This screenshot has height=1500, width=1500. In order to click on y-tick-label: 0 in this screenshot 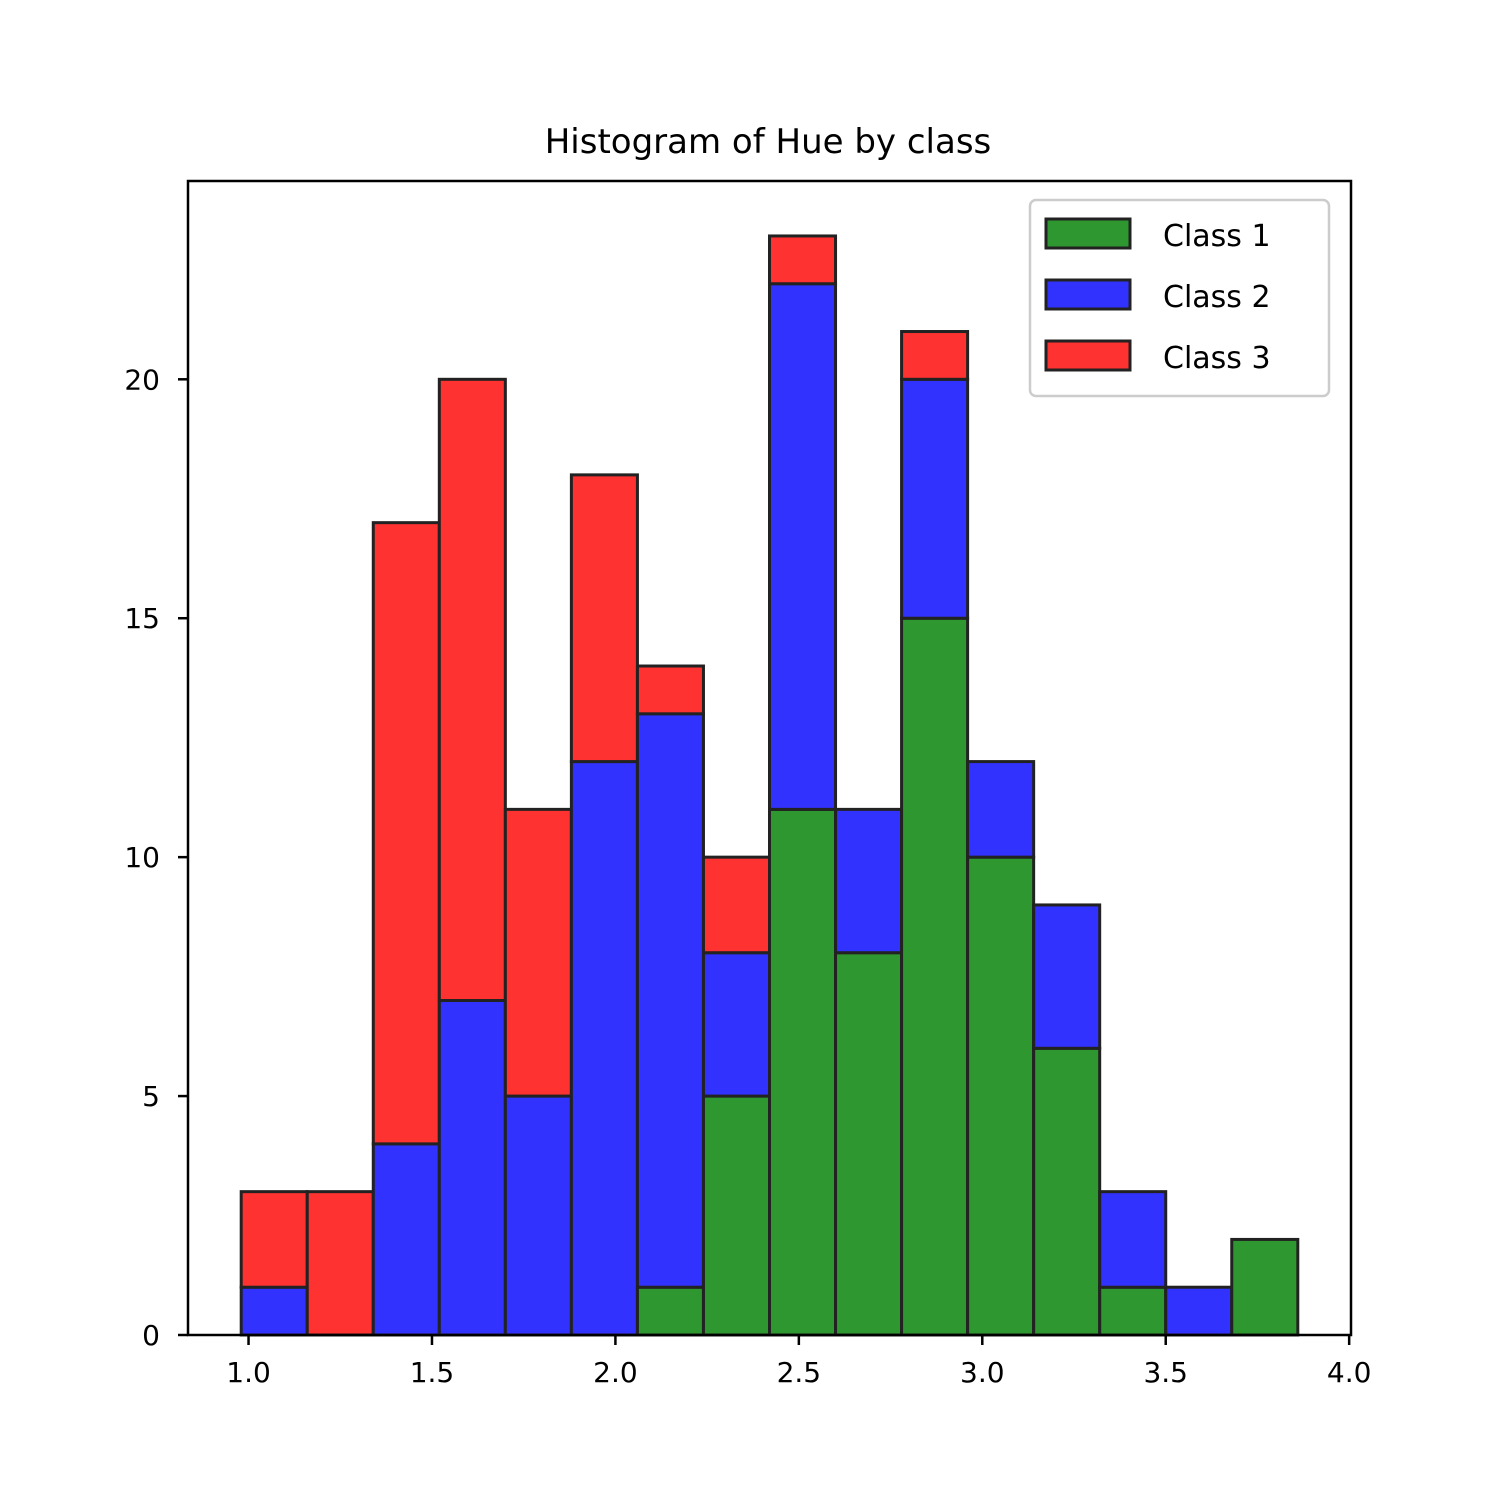, I will do `click(151, 1335)`.